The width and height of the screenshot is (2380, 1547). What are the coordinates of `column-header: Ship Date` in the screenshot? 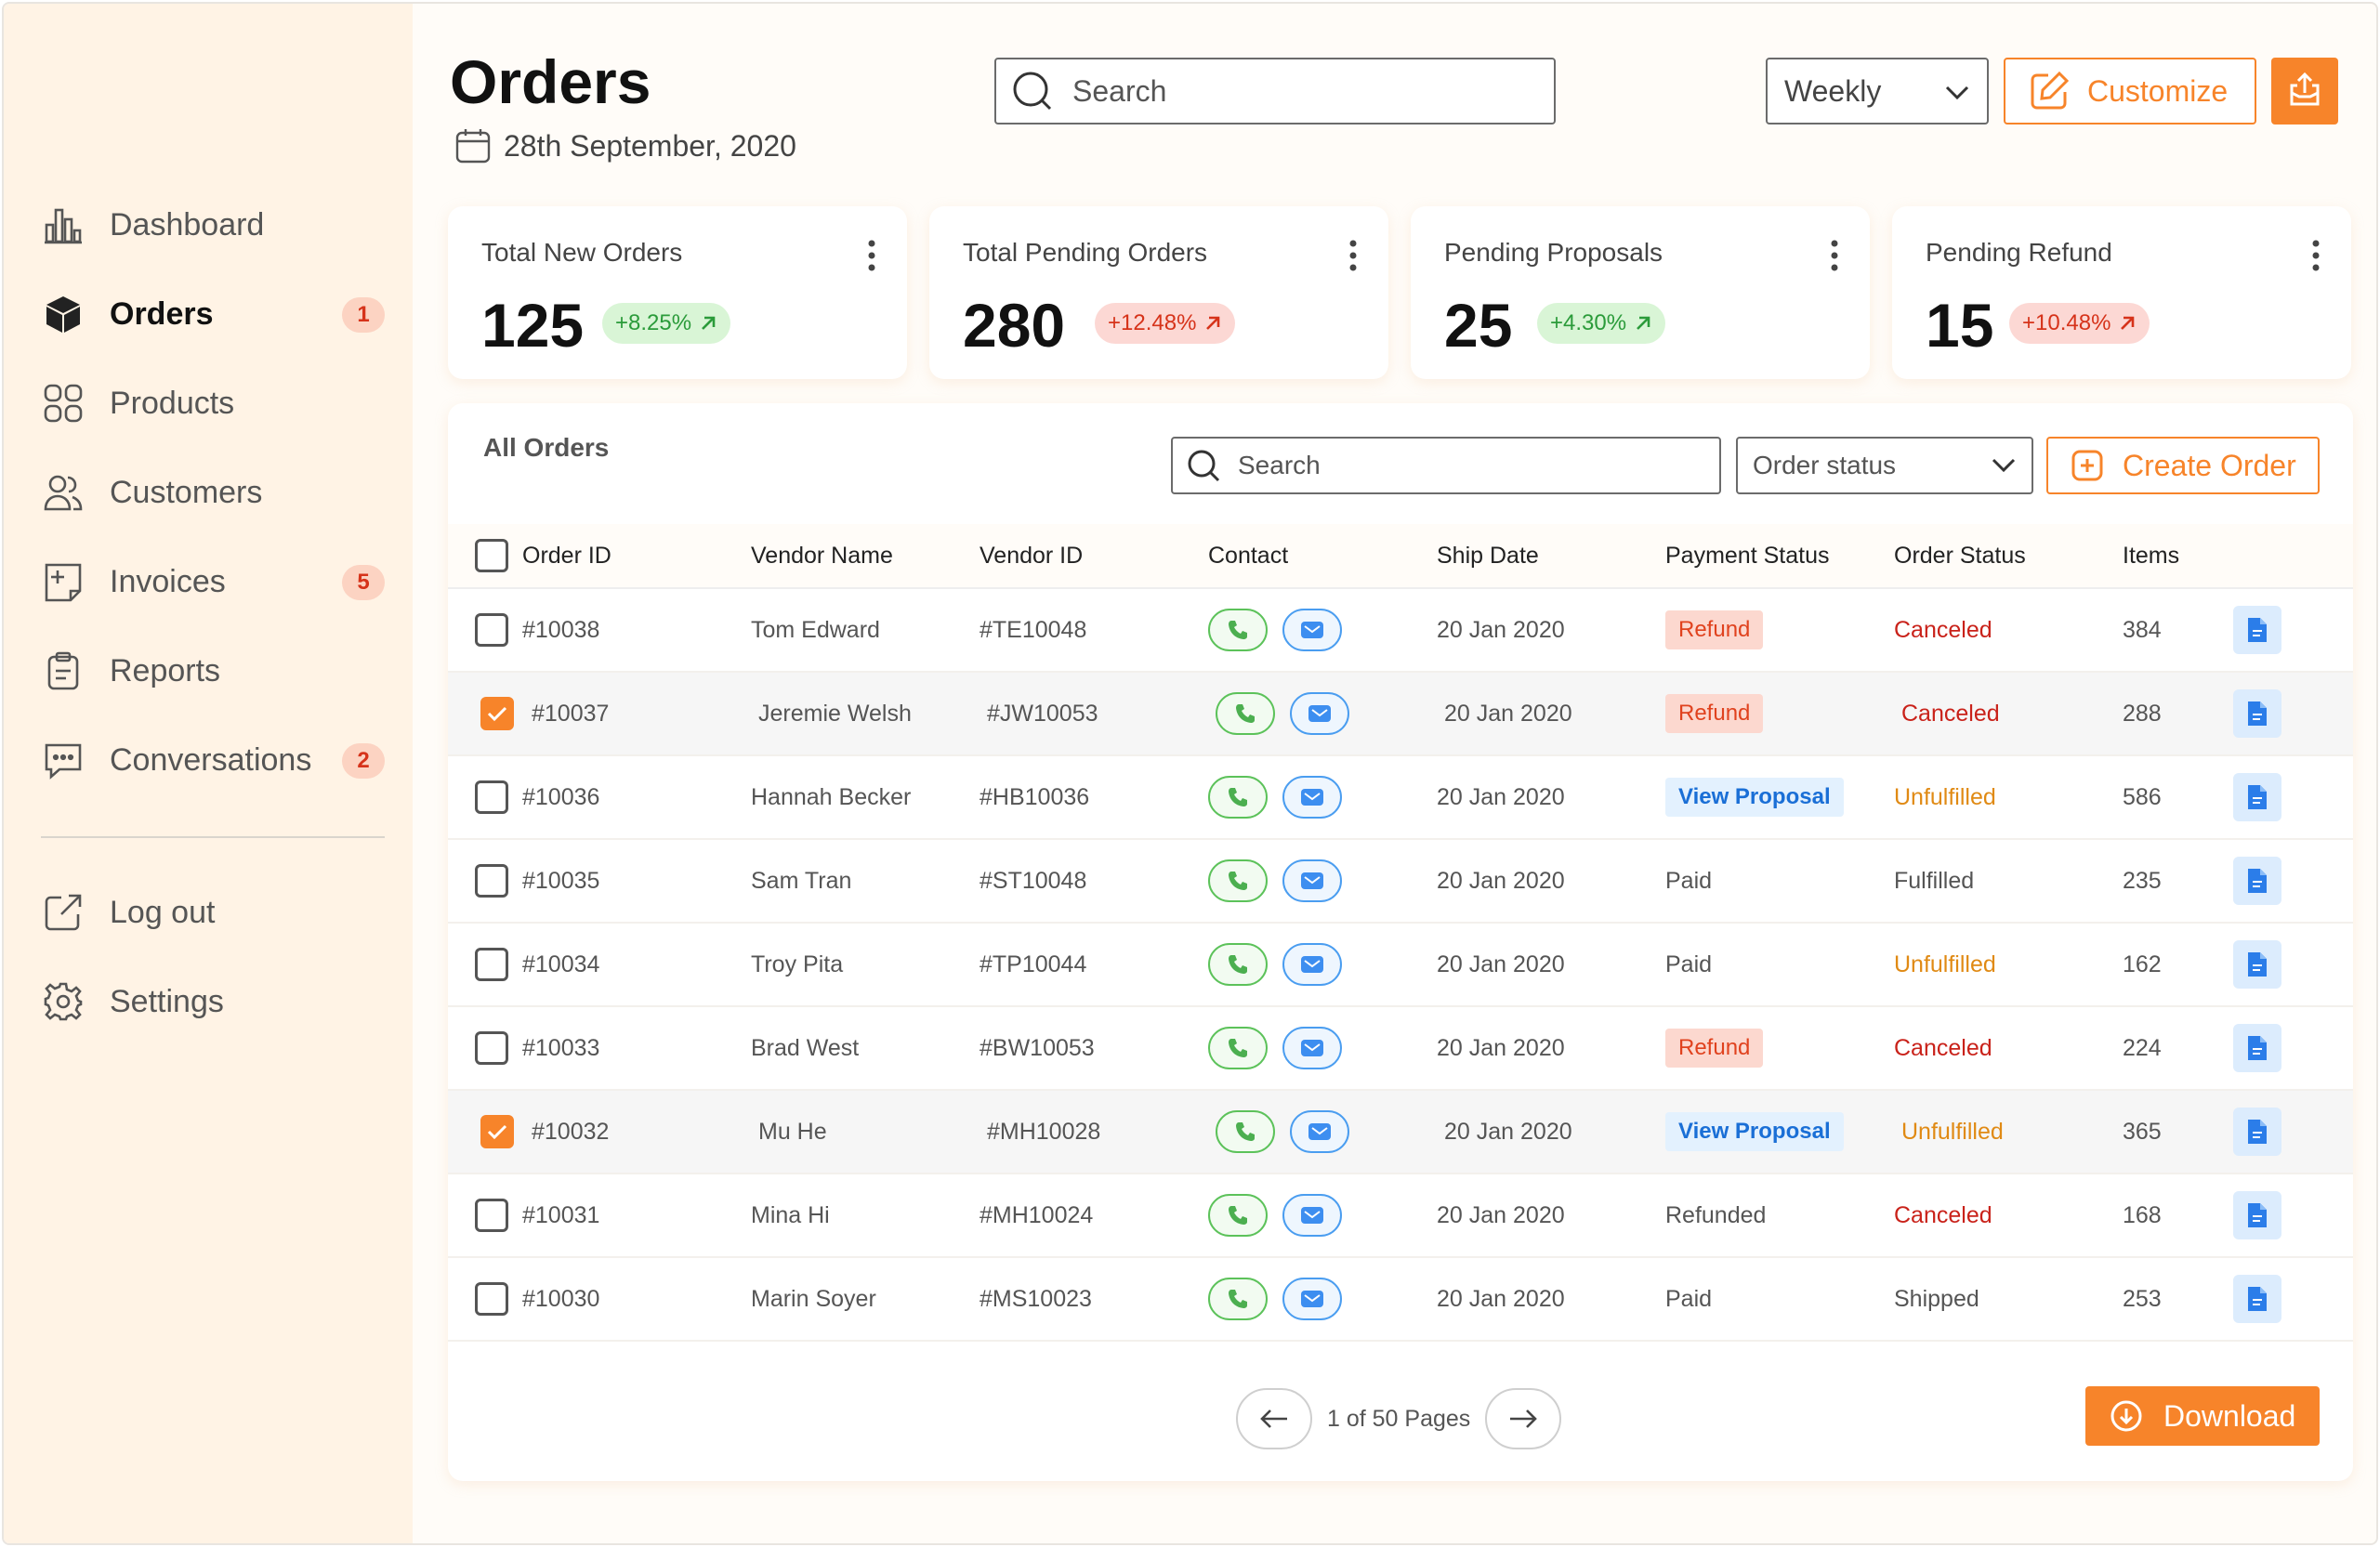 It's located at (1488, 555).